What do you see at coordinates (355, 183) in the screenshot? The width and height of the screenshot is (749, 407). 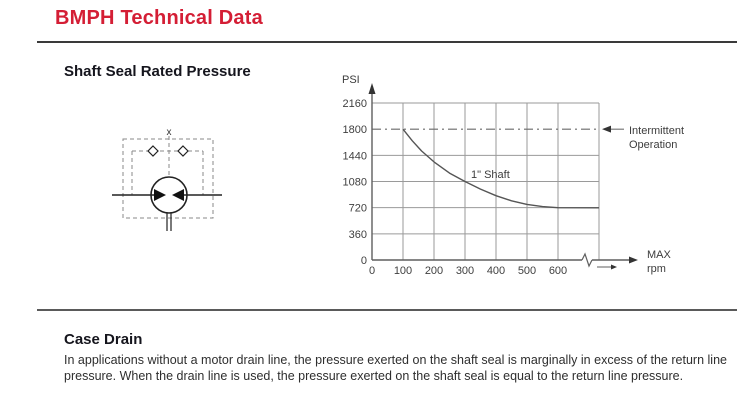 I see `y-tick-label: 1080` at bounding box center [355, 183].